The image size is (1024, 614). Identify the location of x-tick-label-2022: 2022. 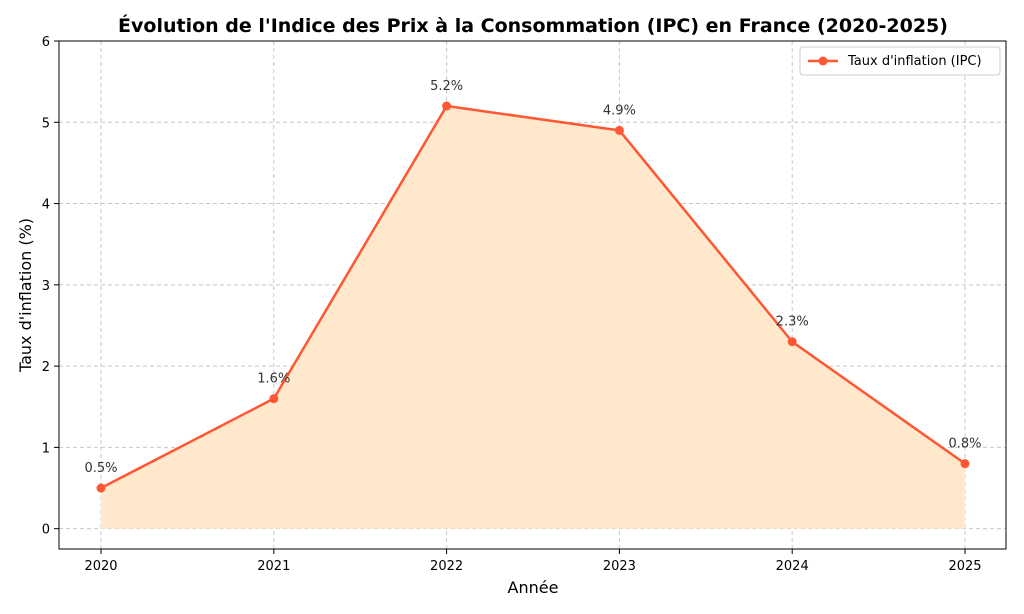
(446, 566).